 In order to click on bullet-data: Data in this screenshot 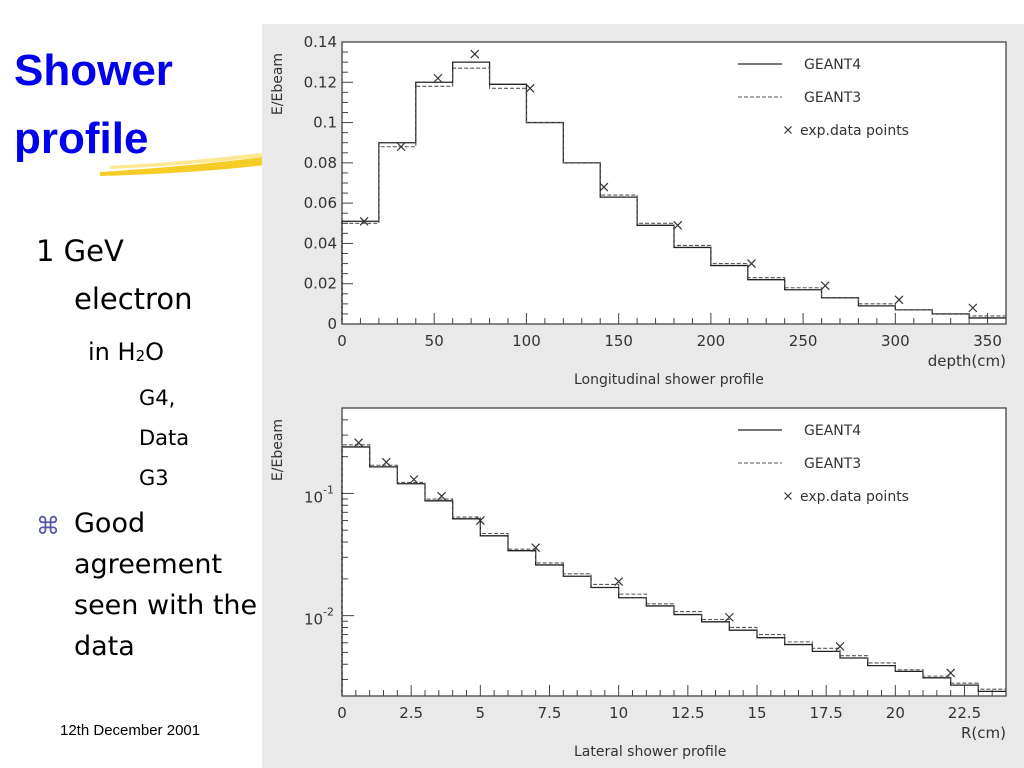, I will do `click(164, 438)`.